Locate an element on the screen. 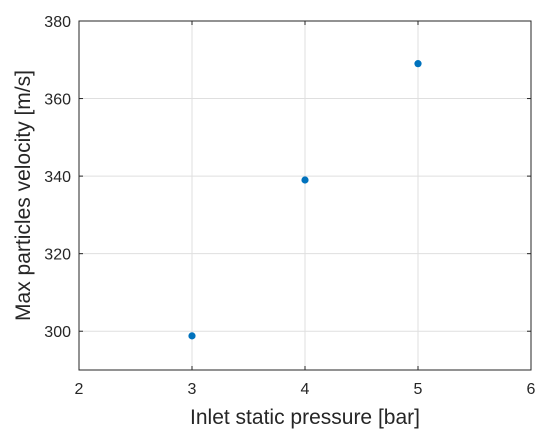 The image size is (550, 445). y-tick-label: 360 is located at coordinates (57, 100).